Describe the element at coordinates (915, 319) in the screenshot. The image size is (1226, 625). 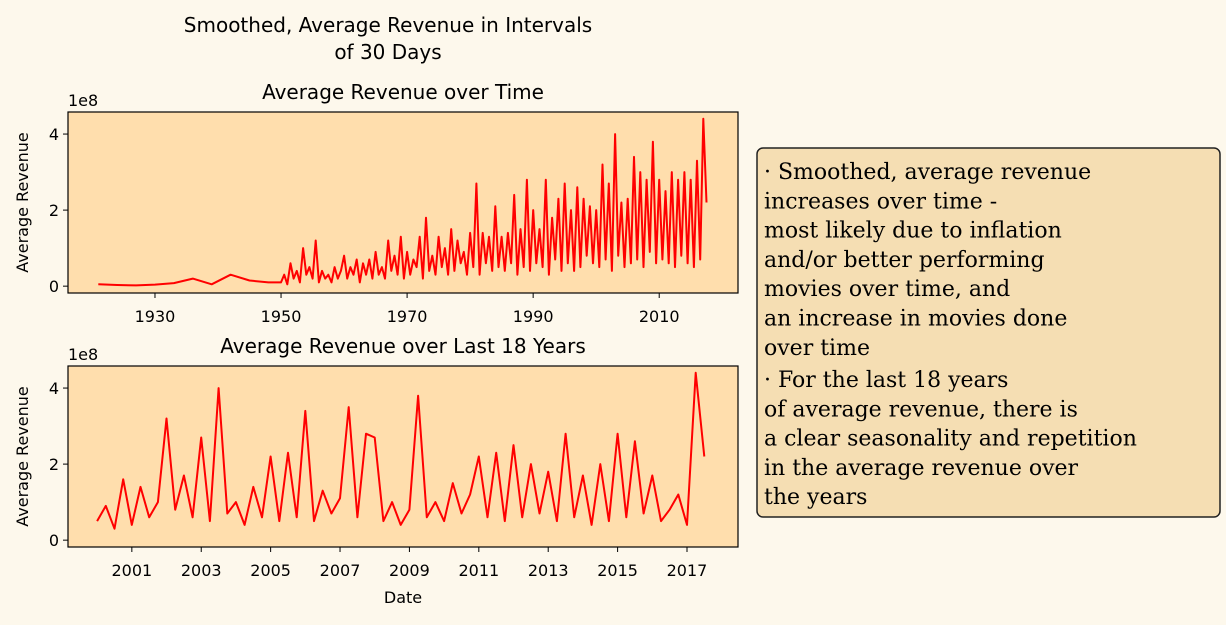
I see `annotation-line: an increase in movies done` at that location.